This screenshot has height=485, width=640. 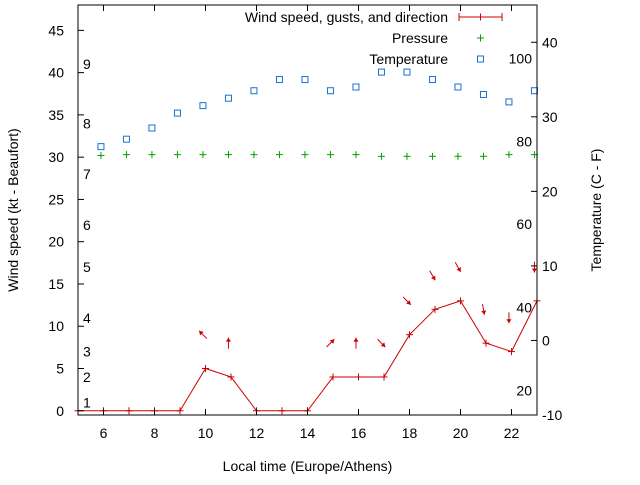 What do you see at coordinates (60, 411) in the screenshot?
I see `y-left-tick-label: 0` at bounding box center [60, 411].